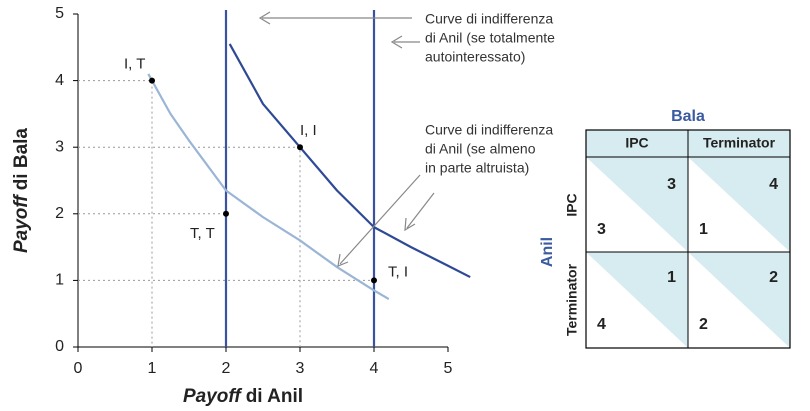 This screenshot has width=810, height=411. Describe the element at coordinates (703, 229) in the screenshot. I see `anil-payoff: 1` at that location.